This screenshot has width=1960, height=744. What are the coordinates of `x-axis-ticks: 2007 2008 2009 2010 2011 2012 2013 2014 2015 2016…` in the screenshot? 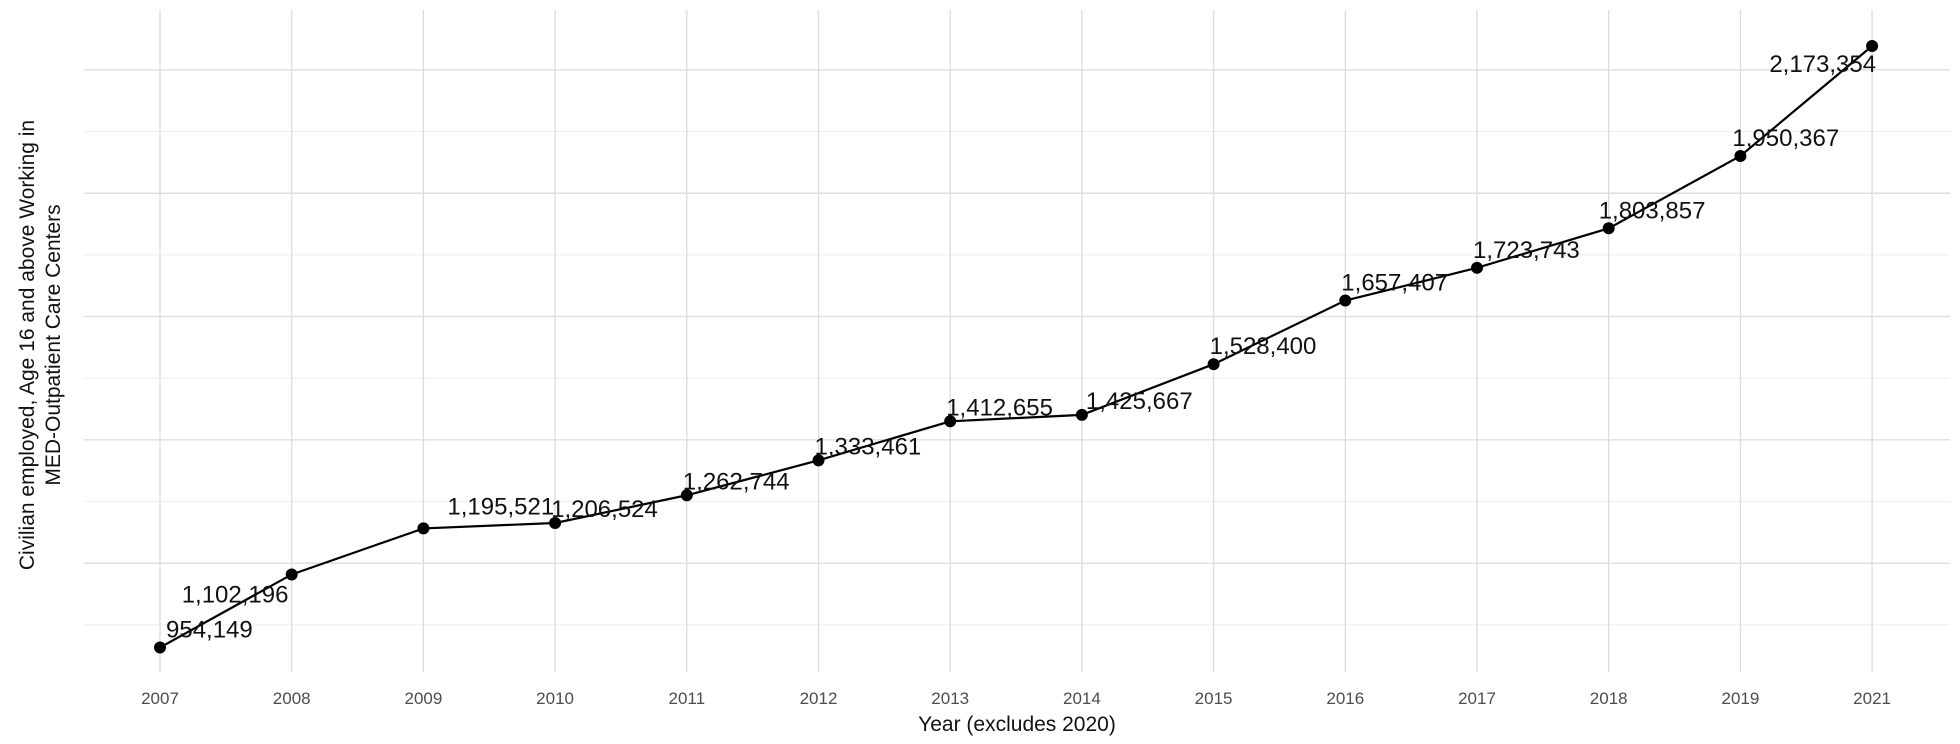 It's located at (1016, 698).